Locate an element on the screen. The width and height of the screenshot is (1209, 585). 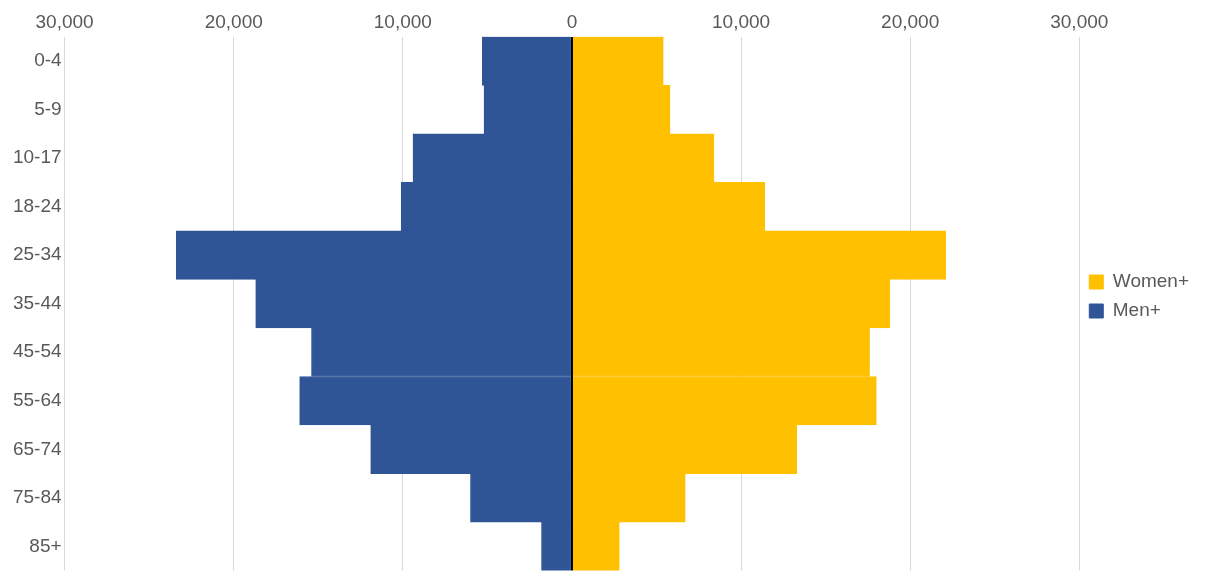
y-tick-label: 5-9 is located at coordinates (48, 108).